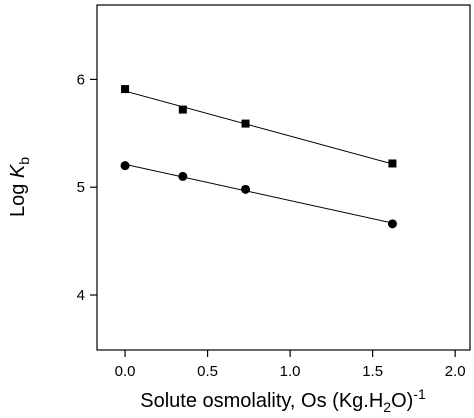 The image size is (474, 418). What do you see at coordinates (455, 371) in the screenshot?
I see `x-tick-label: 2.0` at bounding box center [455, 371].